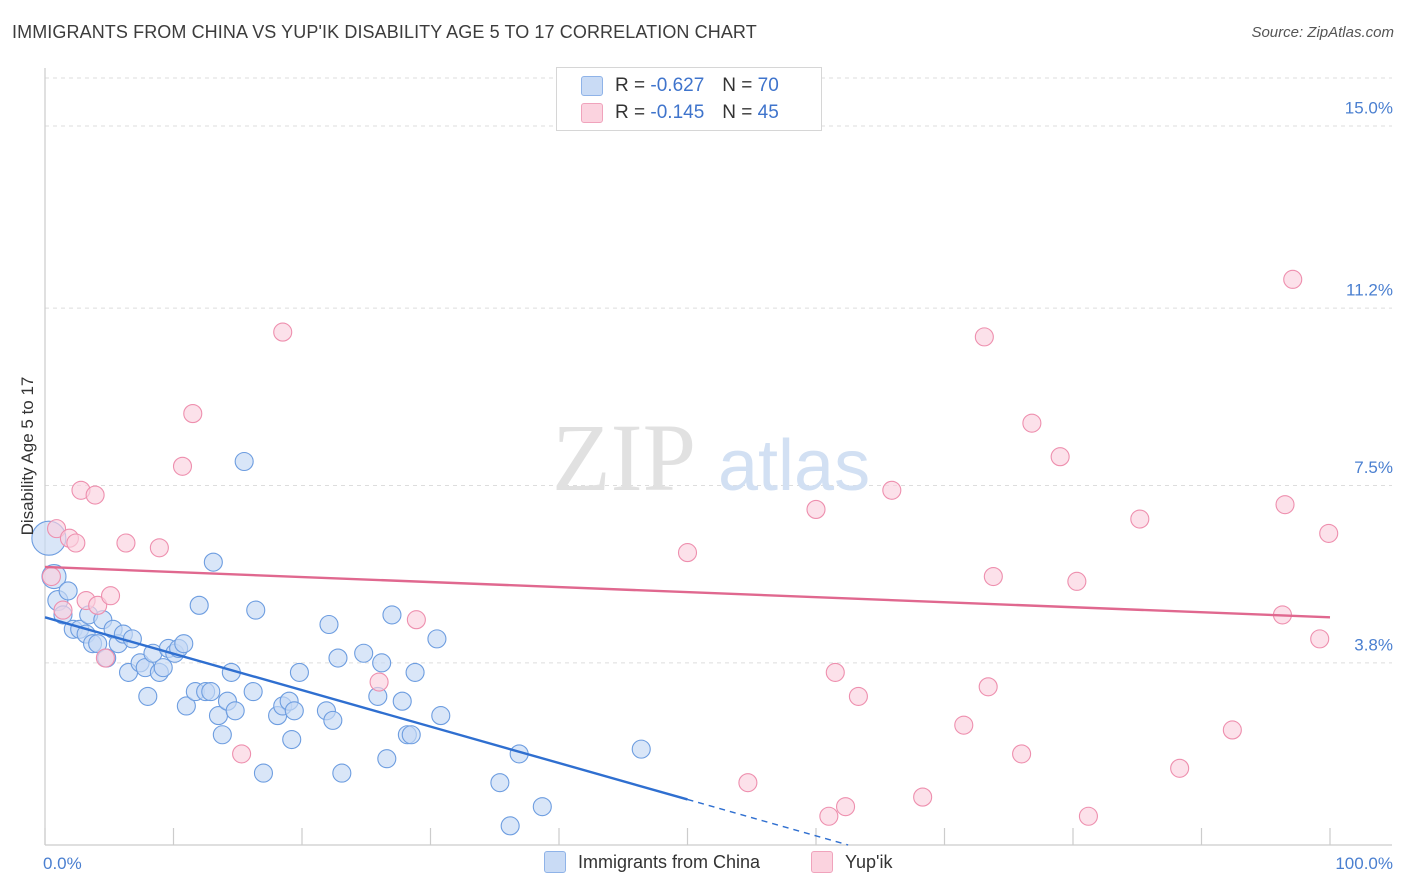 The width and height of the screenshot is (1406, 892). I want to click on x-tick-label-max: 100.0%, so click(1364, 863).